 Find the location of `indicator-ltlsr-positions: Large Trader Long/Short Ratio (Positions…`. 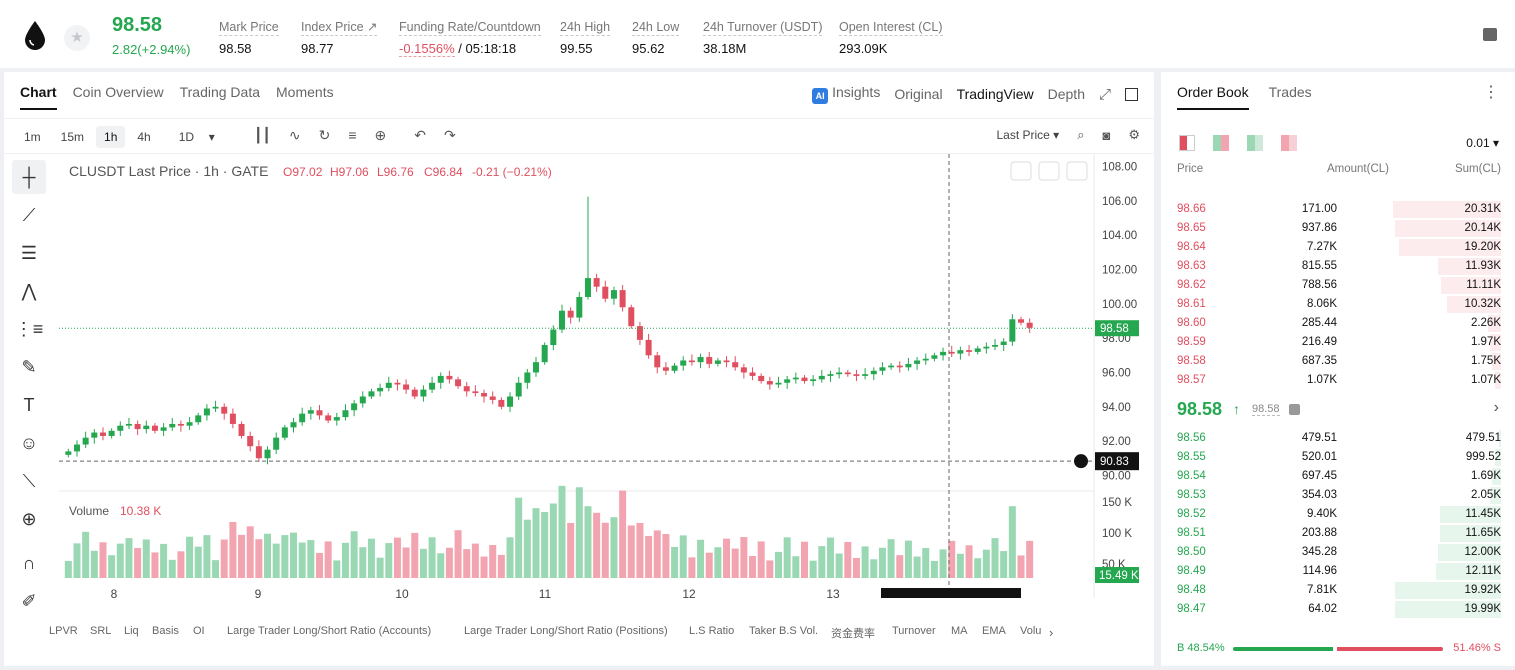

indicator-ltlsr-positions: Large Trader Long/Short Ratio (Positions… is located at coordinates (566, 631).